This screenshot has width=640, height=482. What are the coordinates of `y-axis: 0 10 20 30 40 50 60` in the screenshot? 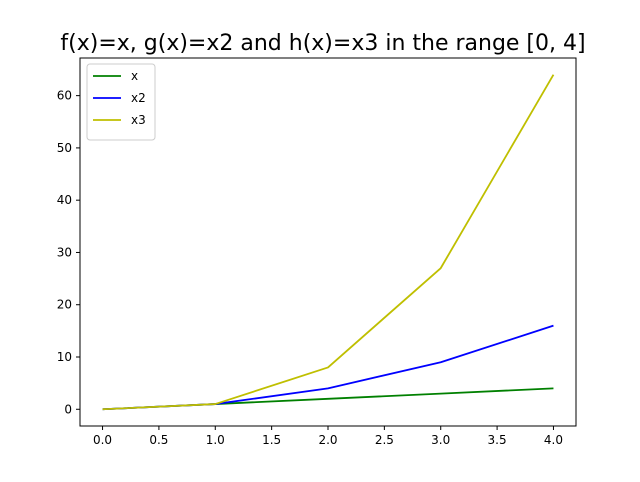 It's located at (68, 252).